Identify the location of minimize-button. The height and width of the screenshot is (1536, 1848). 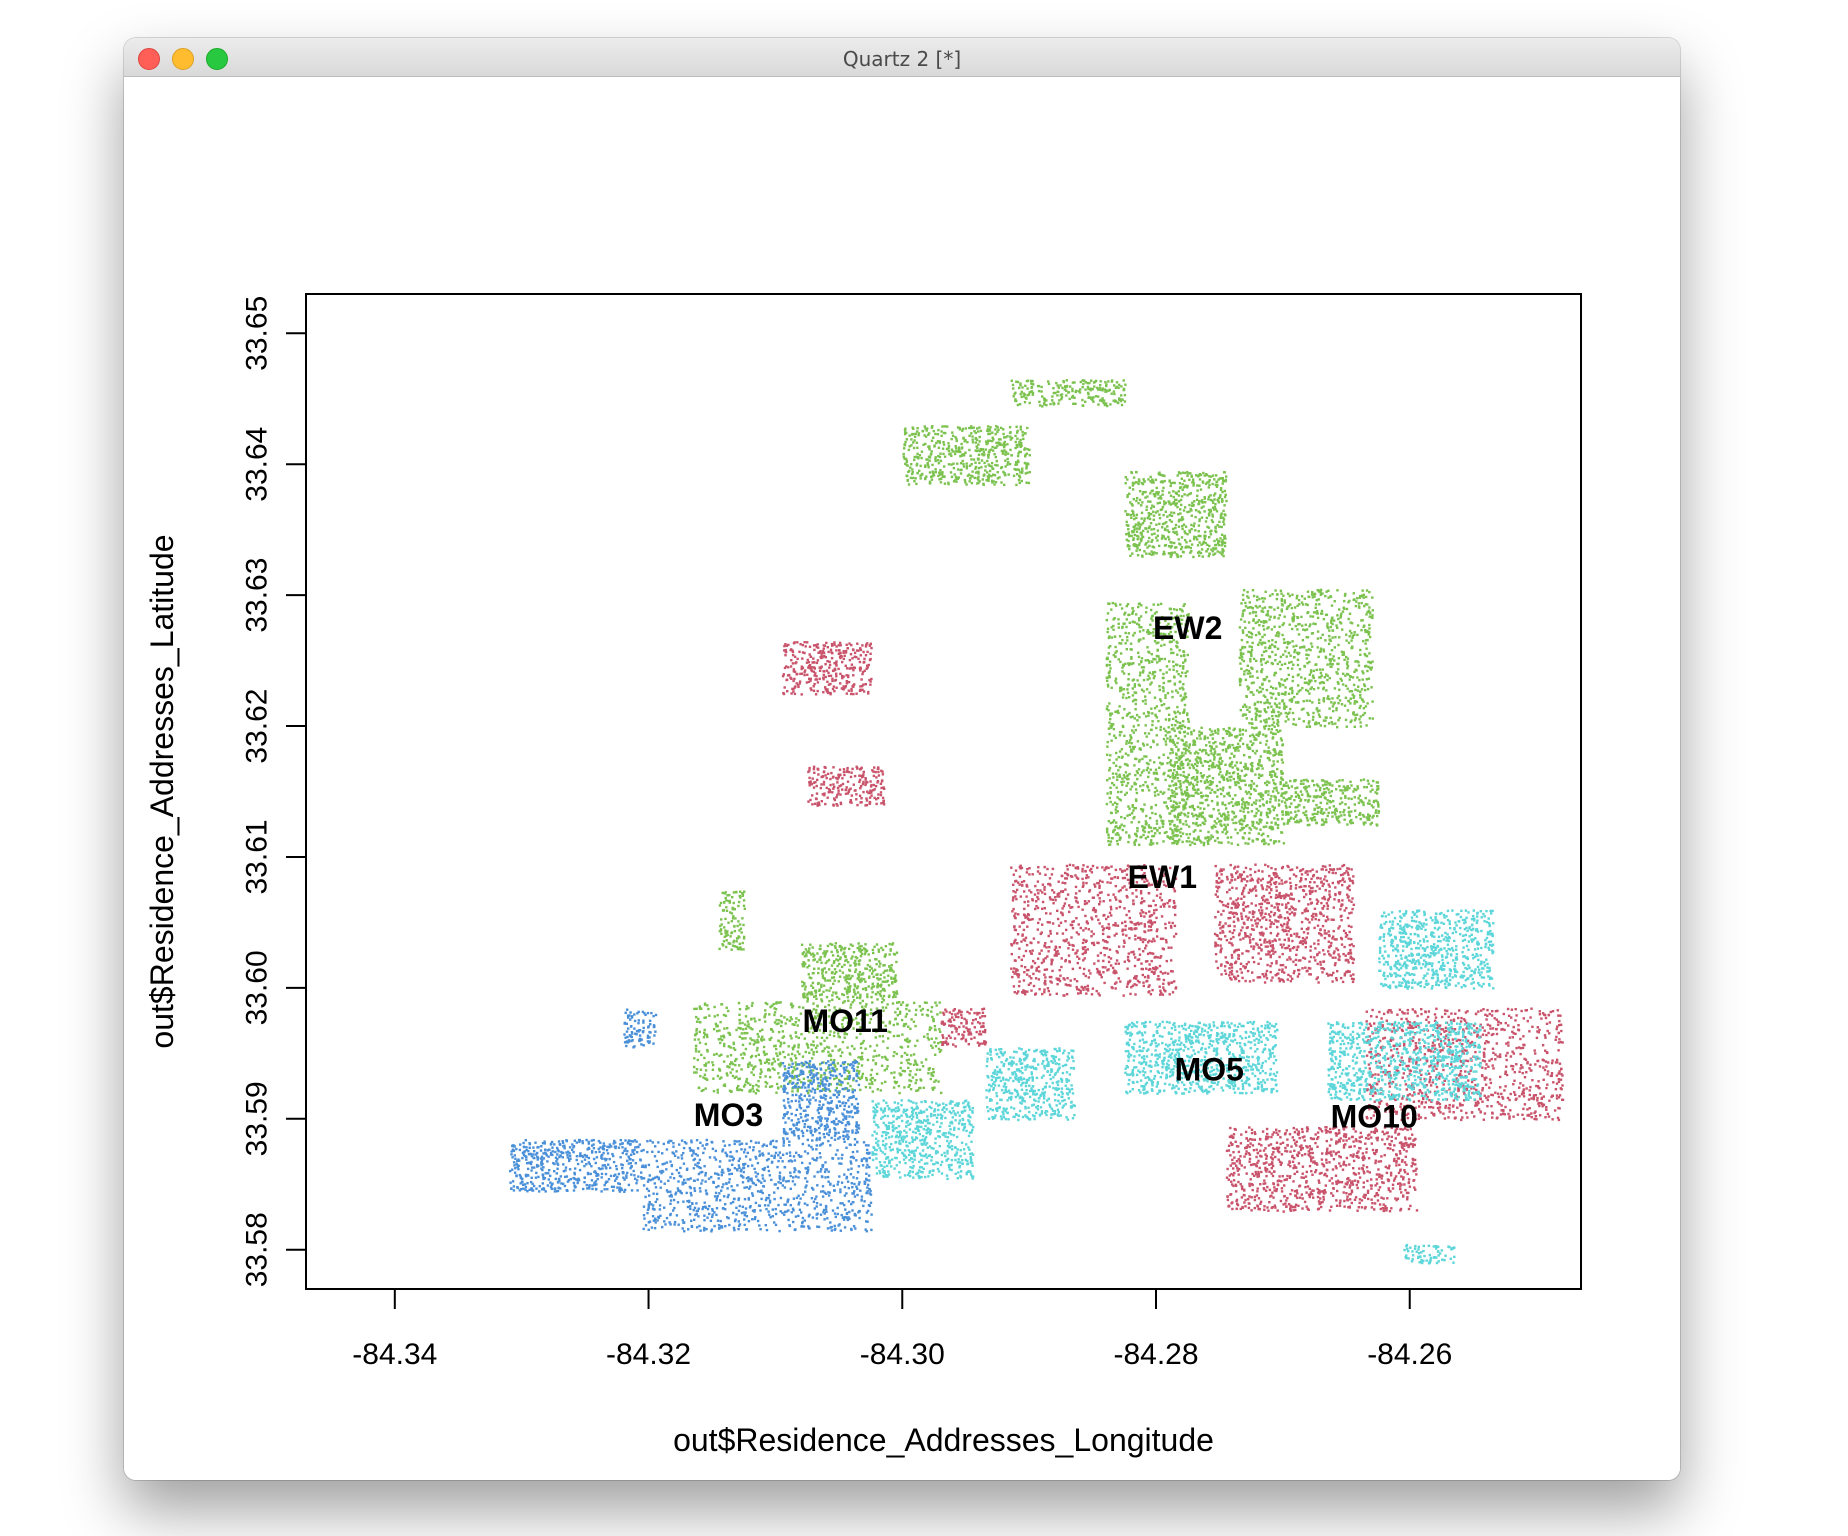
(183, 59).